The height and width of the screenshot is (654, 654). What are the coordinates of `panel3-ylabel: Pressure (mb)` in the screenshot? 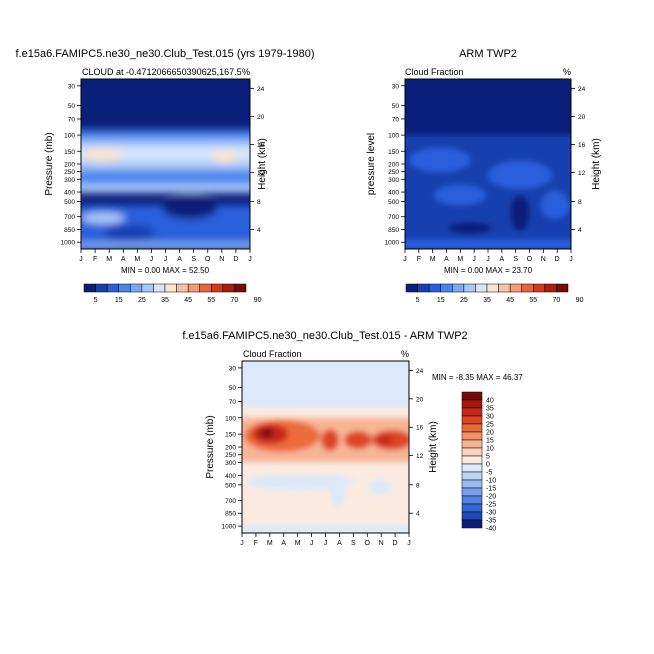 It's located at (210, 446).